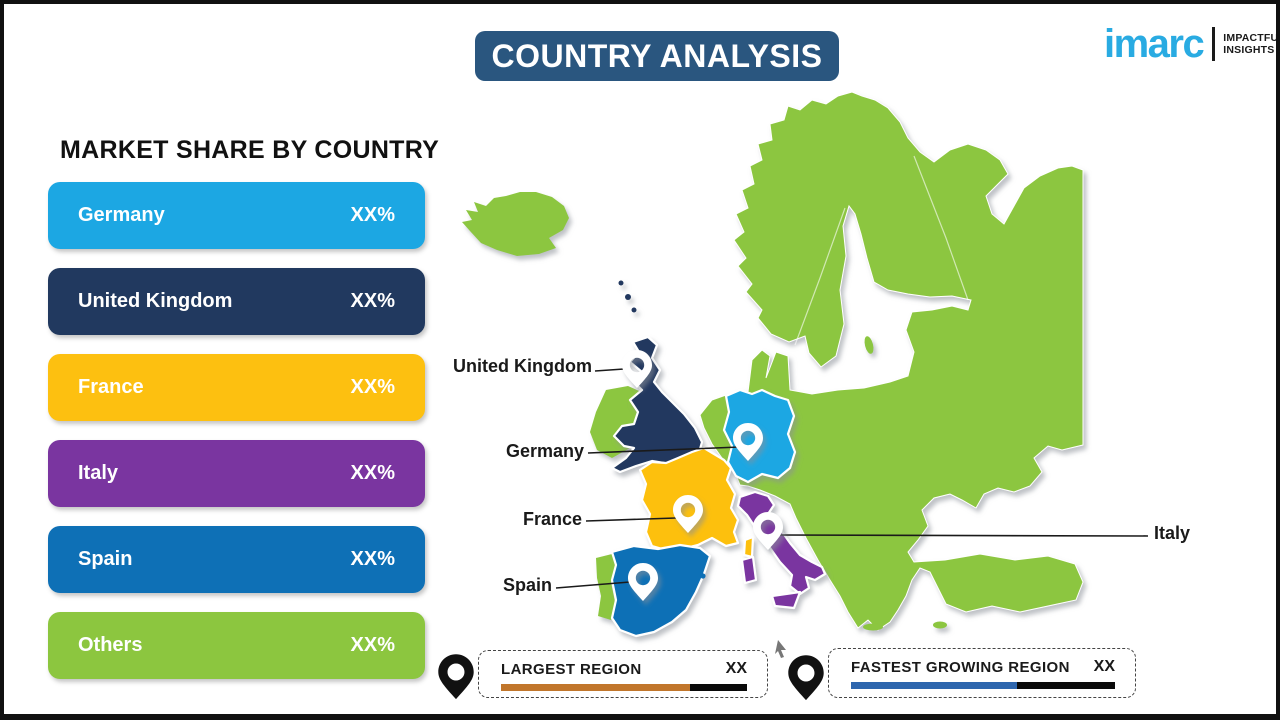  I want to click on legend-fastest-growing-region: FASTEST GROWING REGION XX, so click(982, 673).